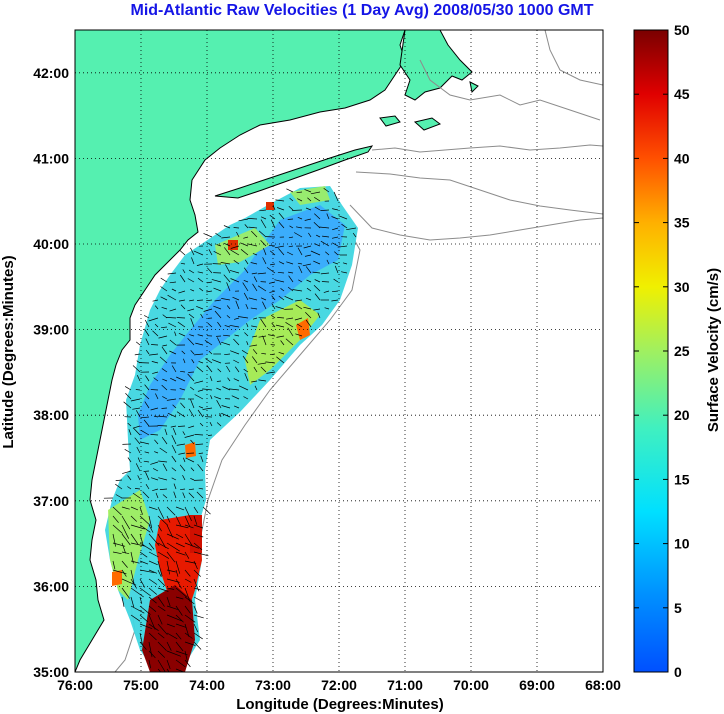  I want to click on cape-cod, so click(436, 65).